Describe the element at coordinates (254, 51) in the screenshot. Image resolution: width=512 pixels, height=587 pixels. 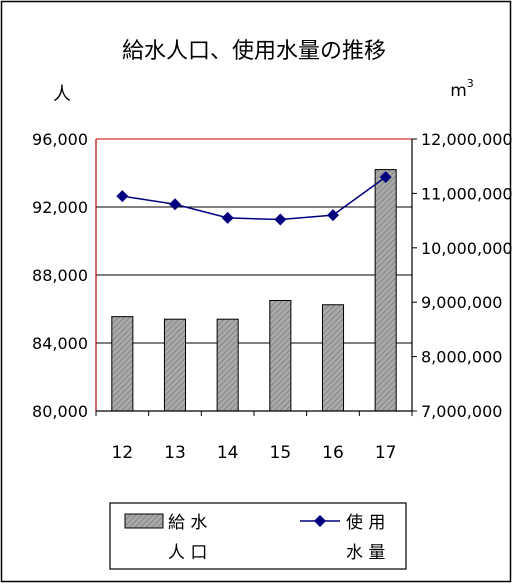
I see `chart-title: 給水人口、使用水量の推移` at that location.